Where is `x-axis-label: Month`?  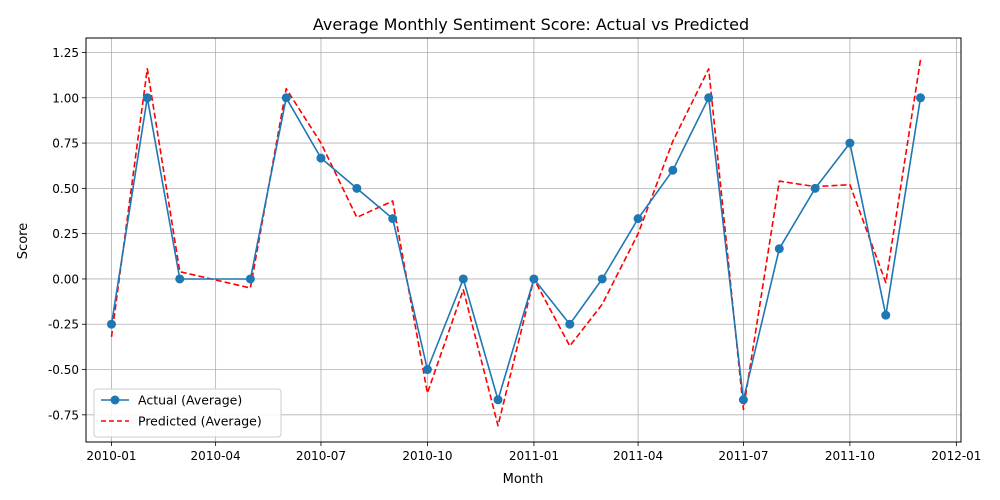
x-axis-label: Month is located at coordinates (523, 479).